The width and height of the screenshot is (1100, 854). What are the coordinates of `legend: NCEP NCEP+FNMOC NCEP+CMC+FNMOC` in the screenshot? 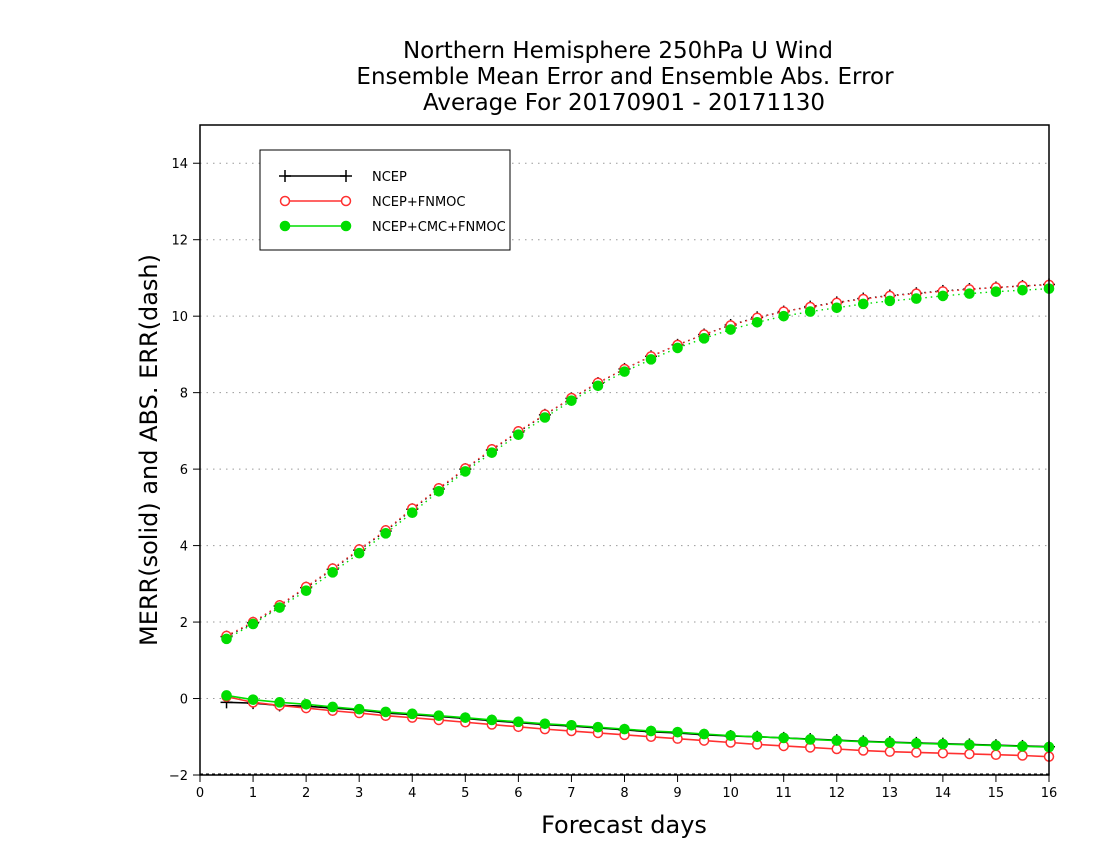 It's located at (385, 200).